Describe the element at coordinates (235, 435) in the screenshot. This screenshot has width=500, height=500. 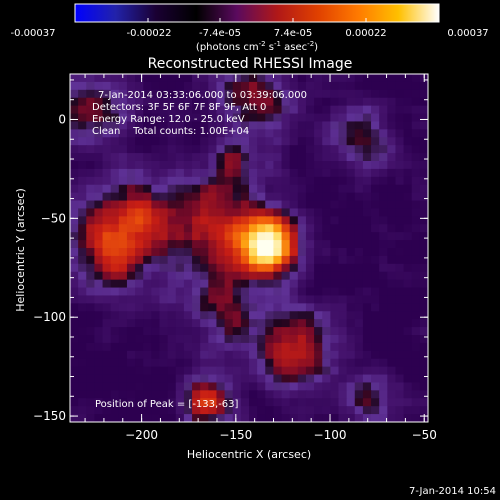
I see `x-tick-label-1: −150` at that location.